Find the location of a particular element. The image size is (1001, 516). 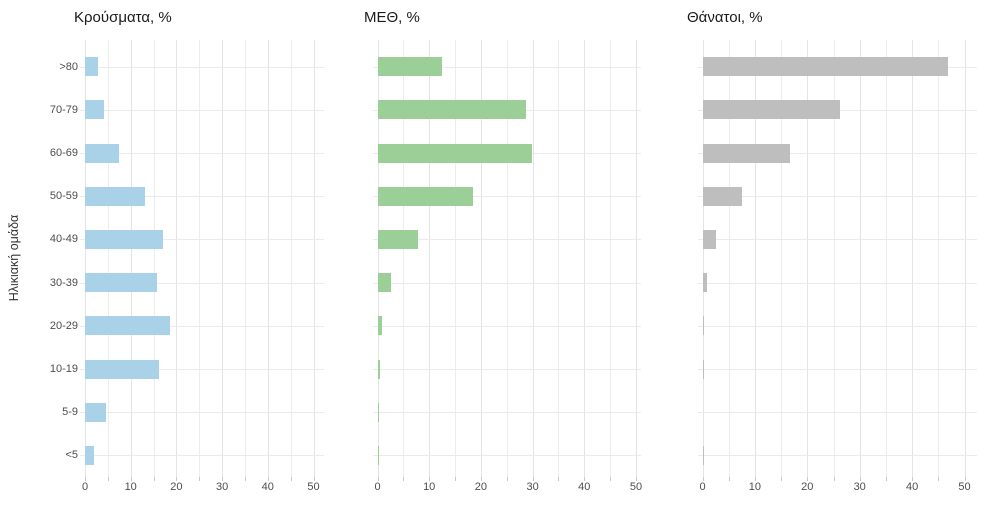

x-axis-label: 10 is located at coordinates (130, 487).